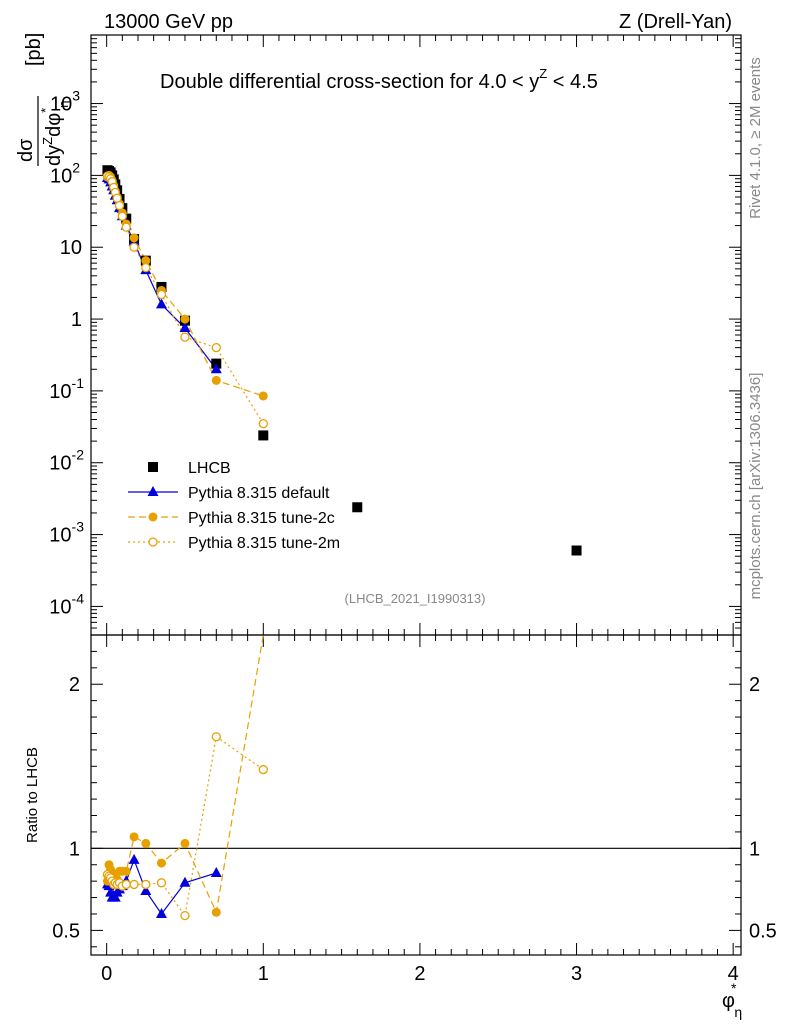 Image resolution: width=786 pixels, height=1024 pixels. Describe the element at coordinates (66, 533) in the screenshot. I see `y-tick-label: 10⁻³` at that location.